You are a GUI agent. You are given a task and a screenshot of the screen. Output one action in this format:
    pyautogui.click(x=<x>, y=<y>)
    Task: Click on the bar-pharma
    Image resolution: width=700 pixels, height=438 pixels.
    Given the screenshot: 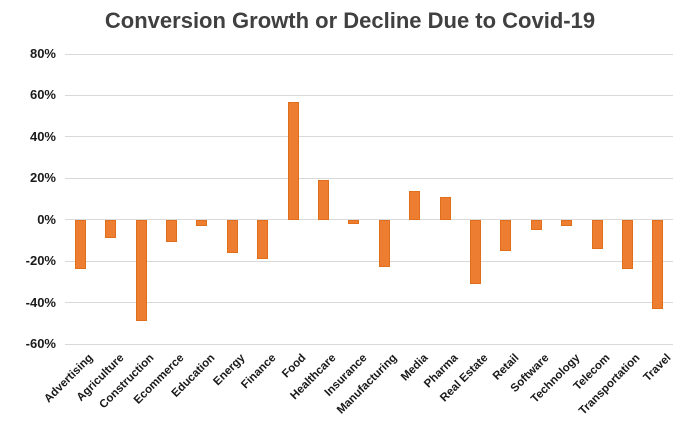 What is the action you would take?
    pyautogui.click(x=445, y=208)
    